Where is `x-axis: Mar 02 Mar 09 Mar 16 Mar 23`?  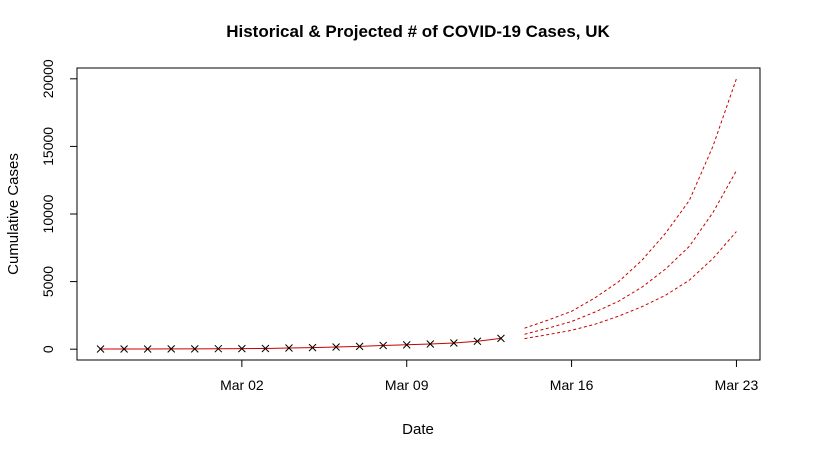
x-axis: Mar 02 Mar 09 Mar 16 Mar 23 is located at coordinates (489, 376).